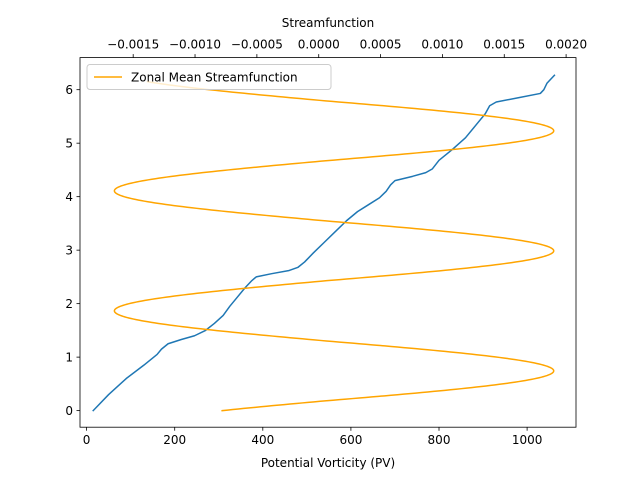  I want to click on left-tick-label: 1, so click(69, 357).